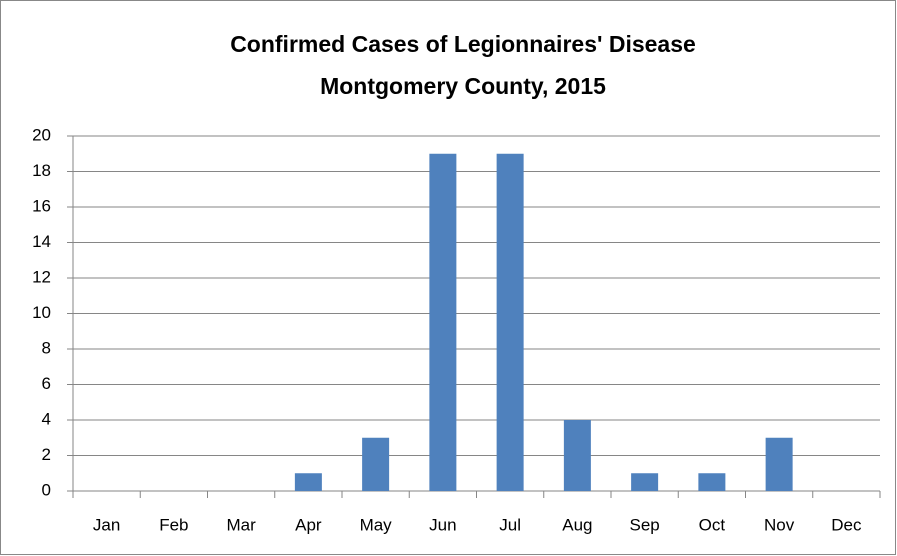  What do you see at coordinates (41, 276) in the screenshot?
I see `y-tick-label: 12` at bounding box center [41, 276].